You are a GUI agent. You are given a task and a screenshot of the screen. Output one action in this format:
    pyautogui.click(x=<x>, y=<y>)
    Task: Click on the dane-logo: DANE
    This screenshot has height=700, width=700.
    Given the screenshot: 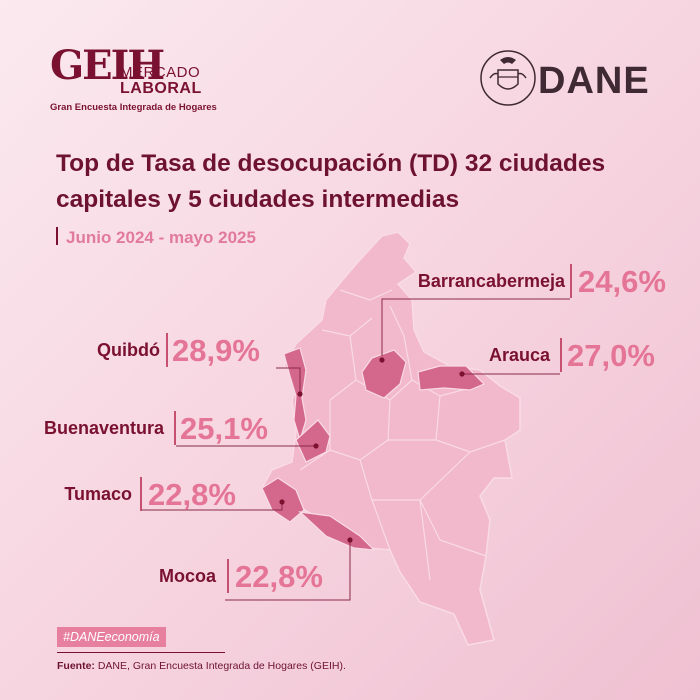 What is the action you would take?
    pyautogui.click(x=568, y=81)
    